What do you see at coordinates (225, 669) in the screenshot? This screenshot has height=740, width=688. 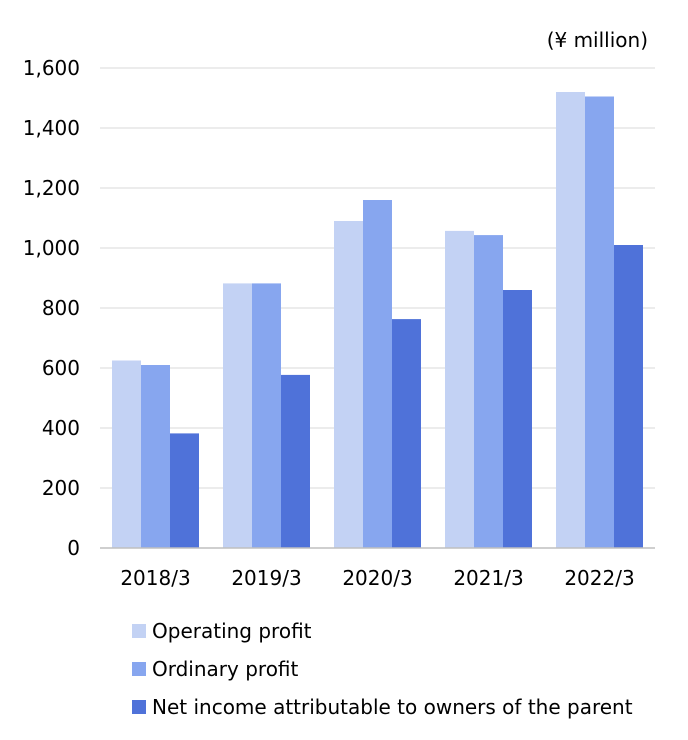 I see `legend-label-ordinary-profit: Ordinary profit` at bounding box center [225, 669].